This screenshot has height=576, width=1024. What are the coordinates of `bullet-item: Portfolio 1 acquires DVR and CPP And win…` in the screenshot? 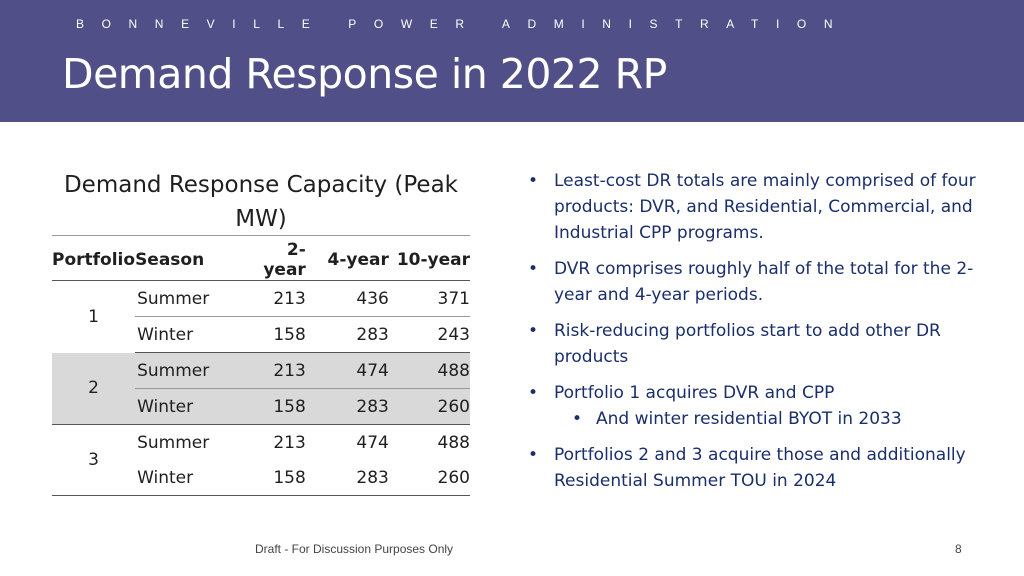 It's located at (758, 406).